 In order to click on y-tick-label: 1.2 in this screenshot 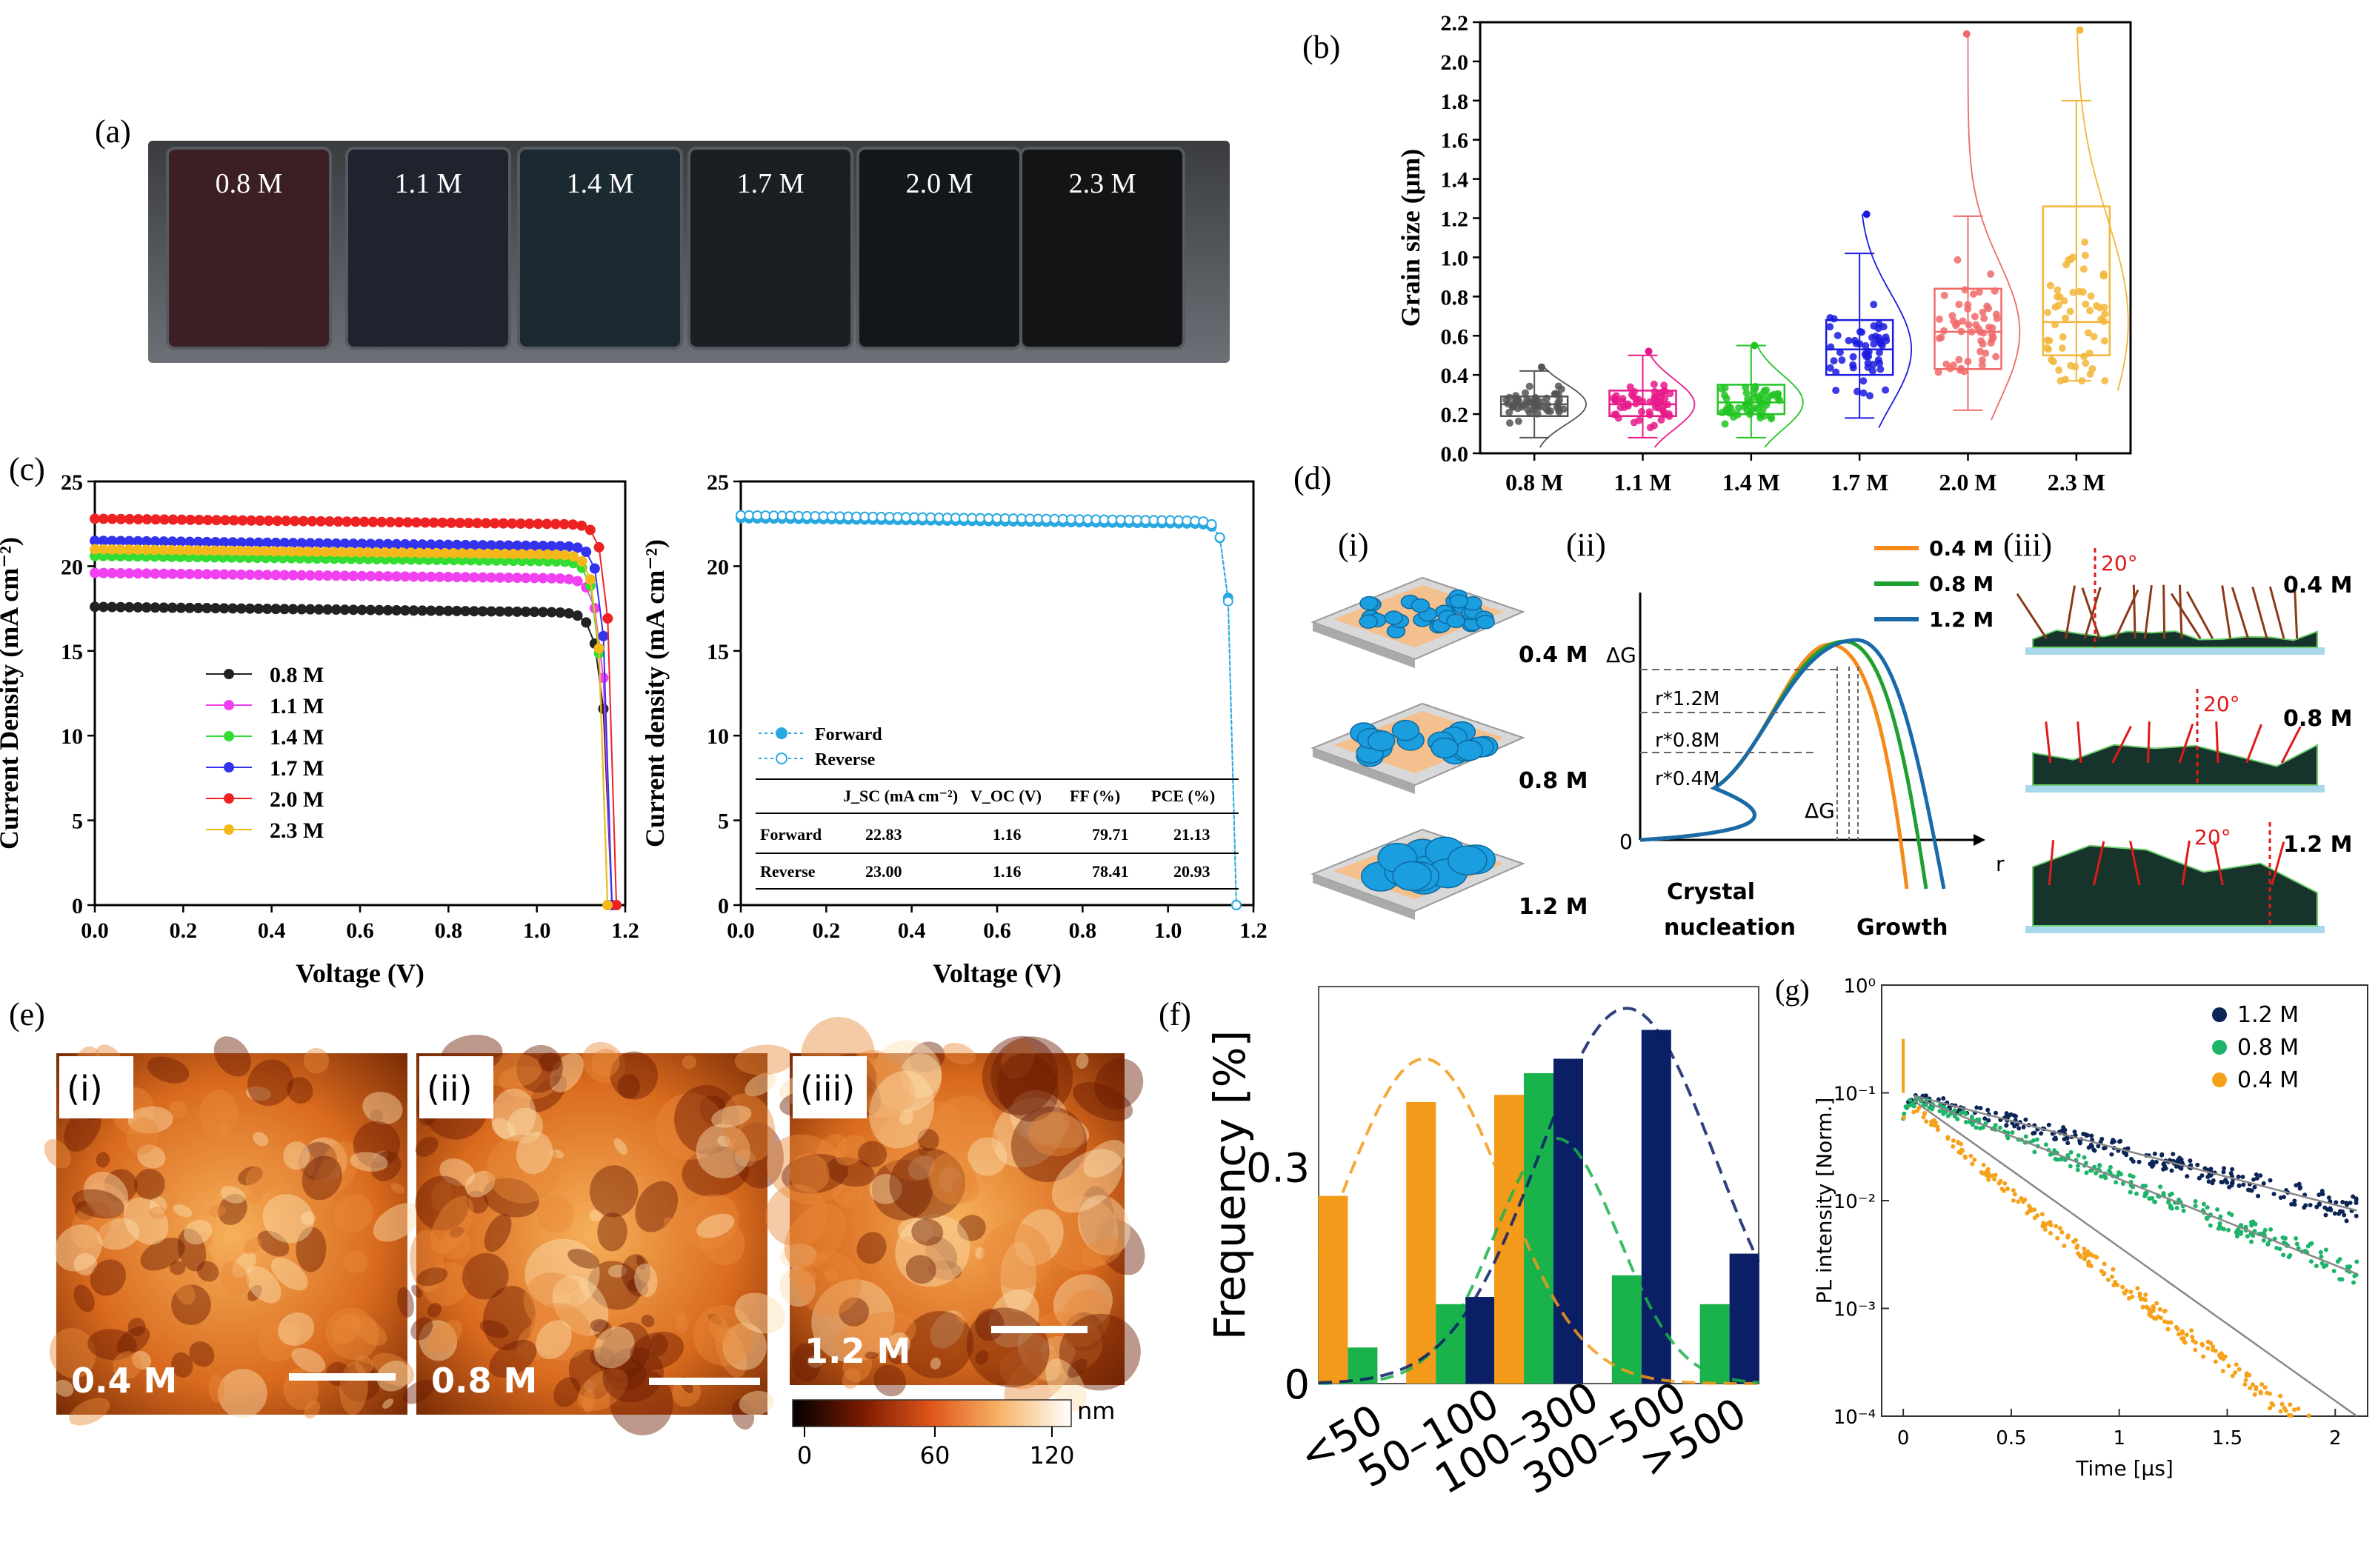, I will do `click(1455, 220)`.